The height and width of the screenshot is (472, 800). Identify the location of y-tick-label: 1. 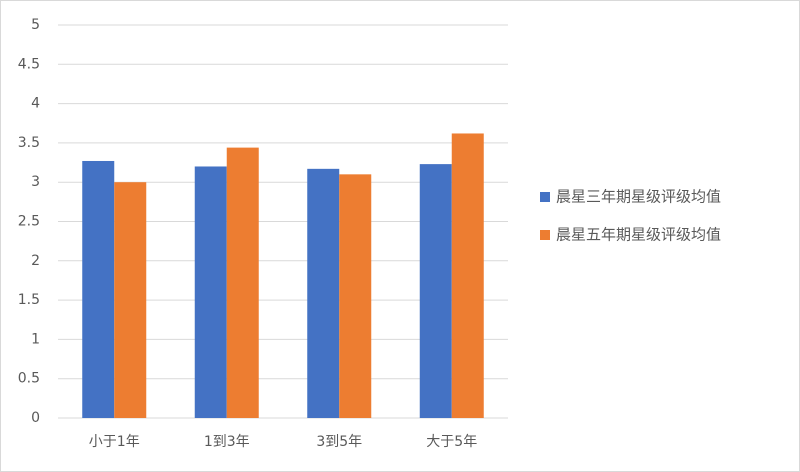
(35, 339).